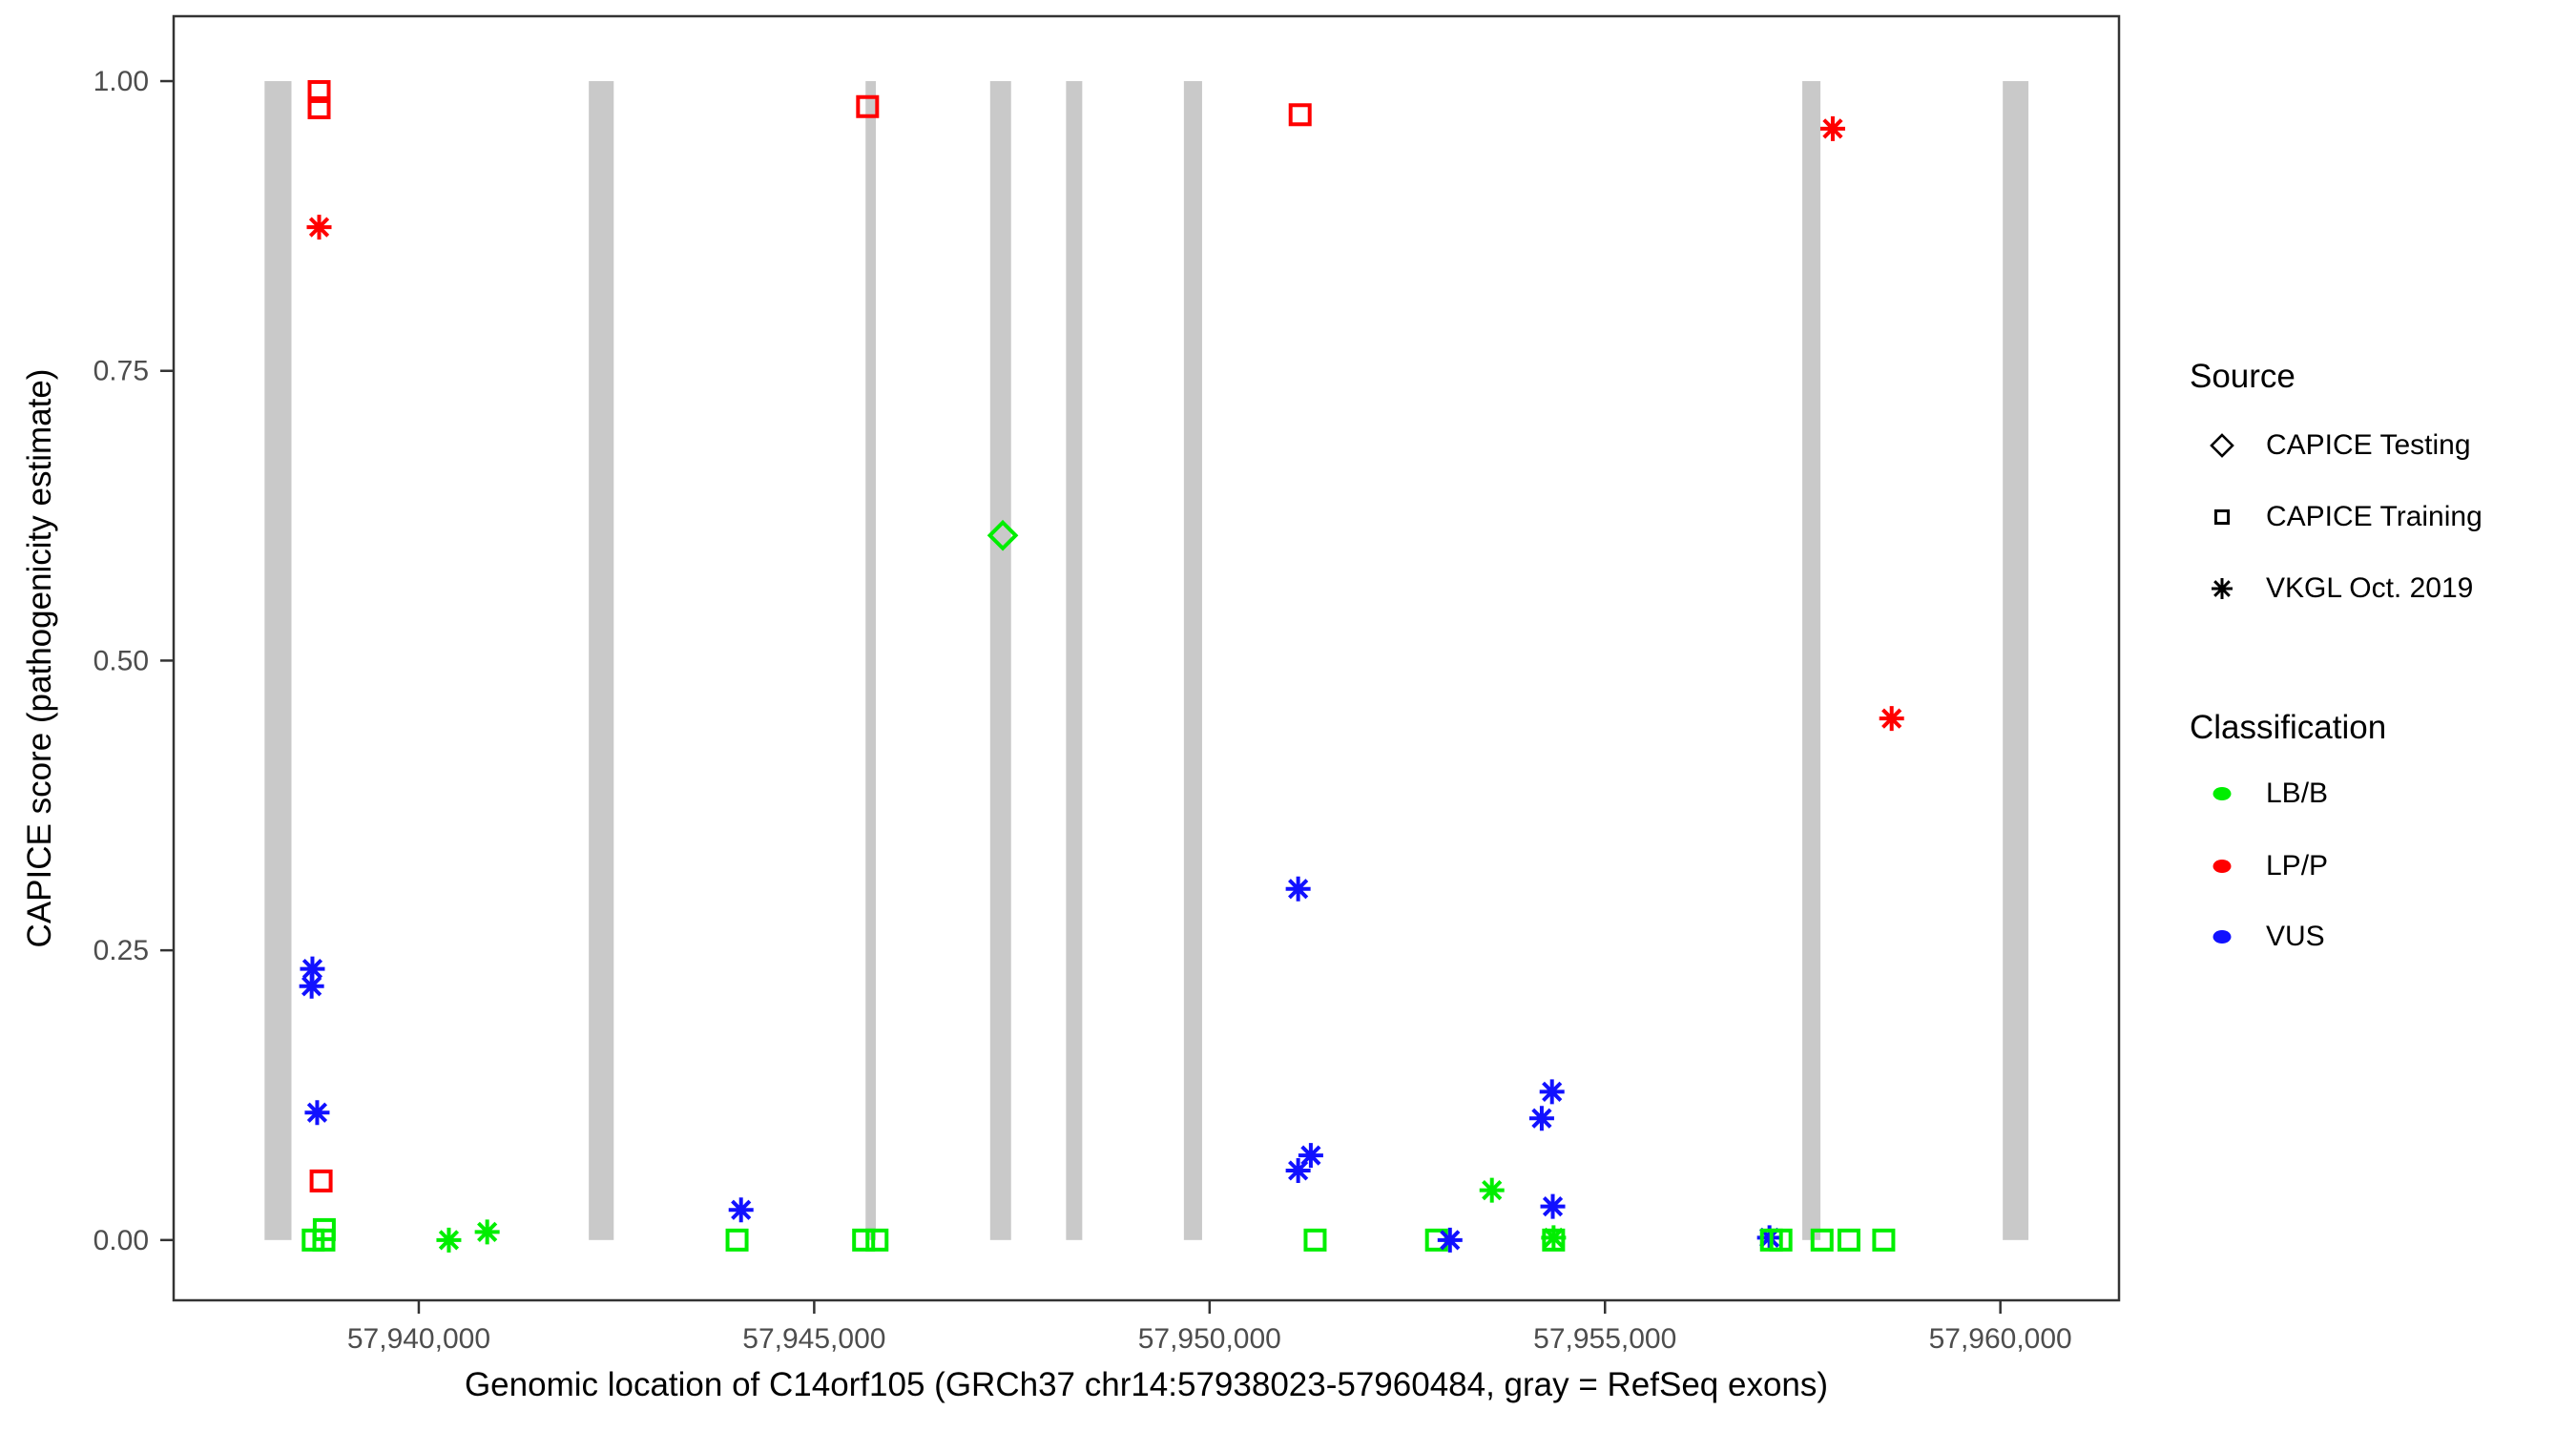  Describe the element at coordinates (2288, 727) in the screenshot. I see `legend-classification-title: Classification` at that location.